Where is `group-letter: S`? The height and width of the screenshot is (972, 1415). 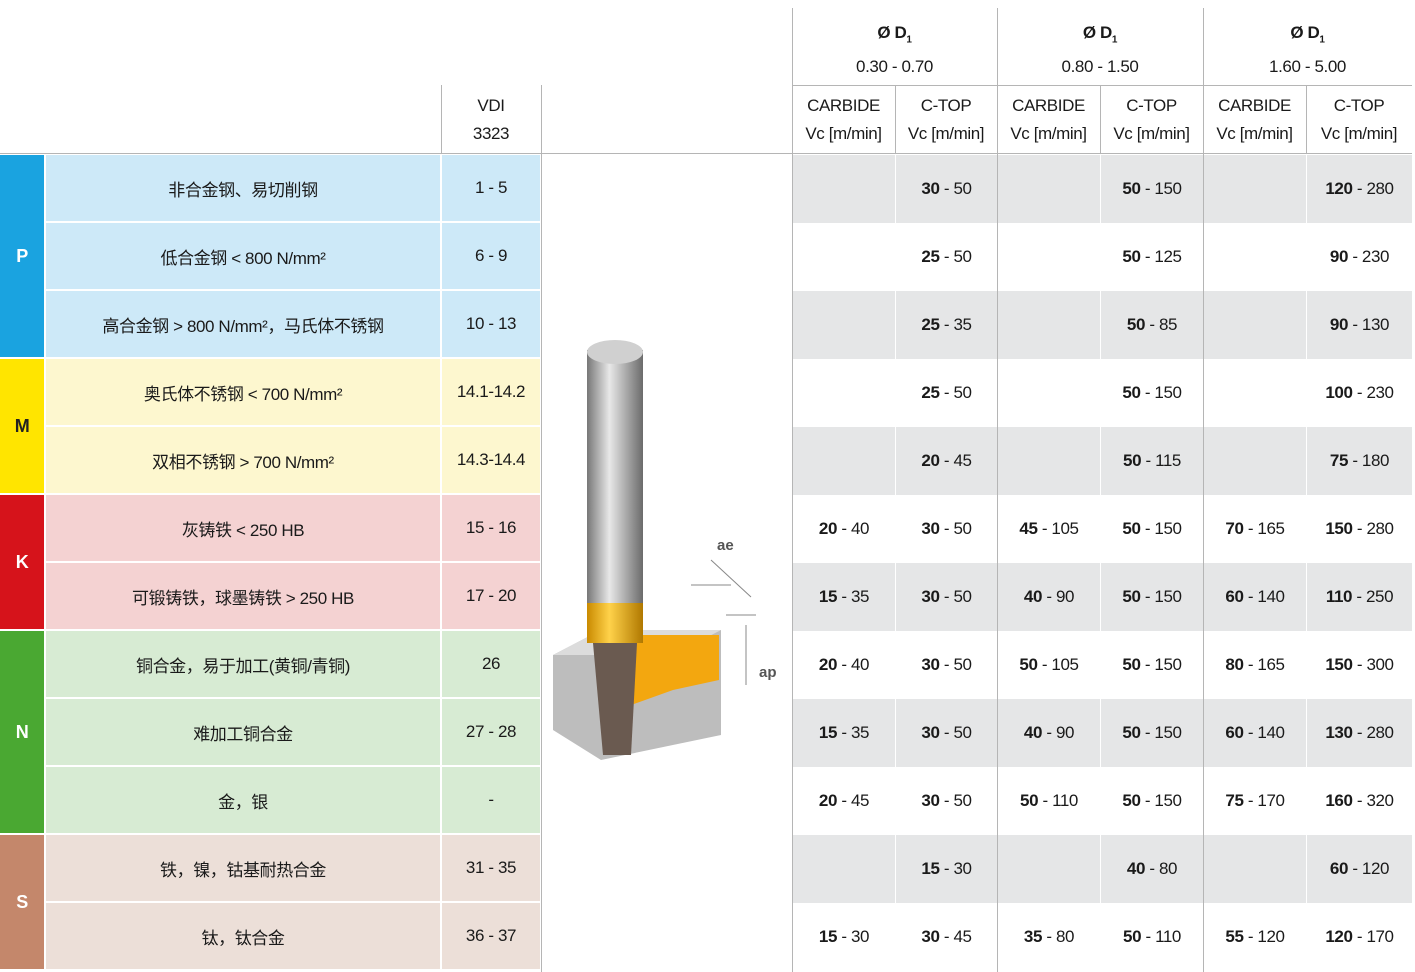 group-letter: S is located at coordinates (22, 902).